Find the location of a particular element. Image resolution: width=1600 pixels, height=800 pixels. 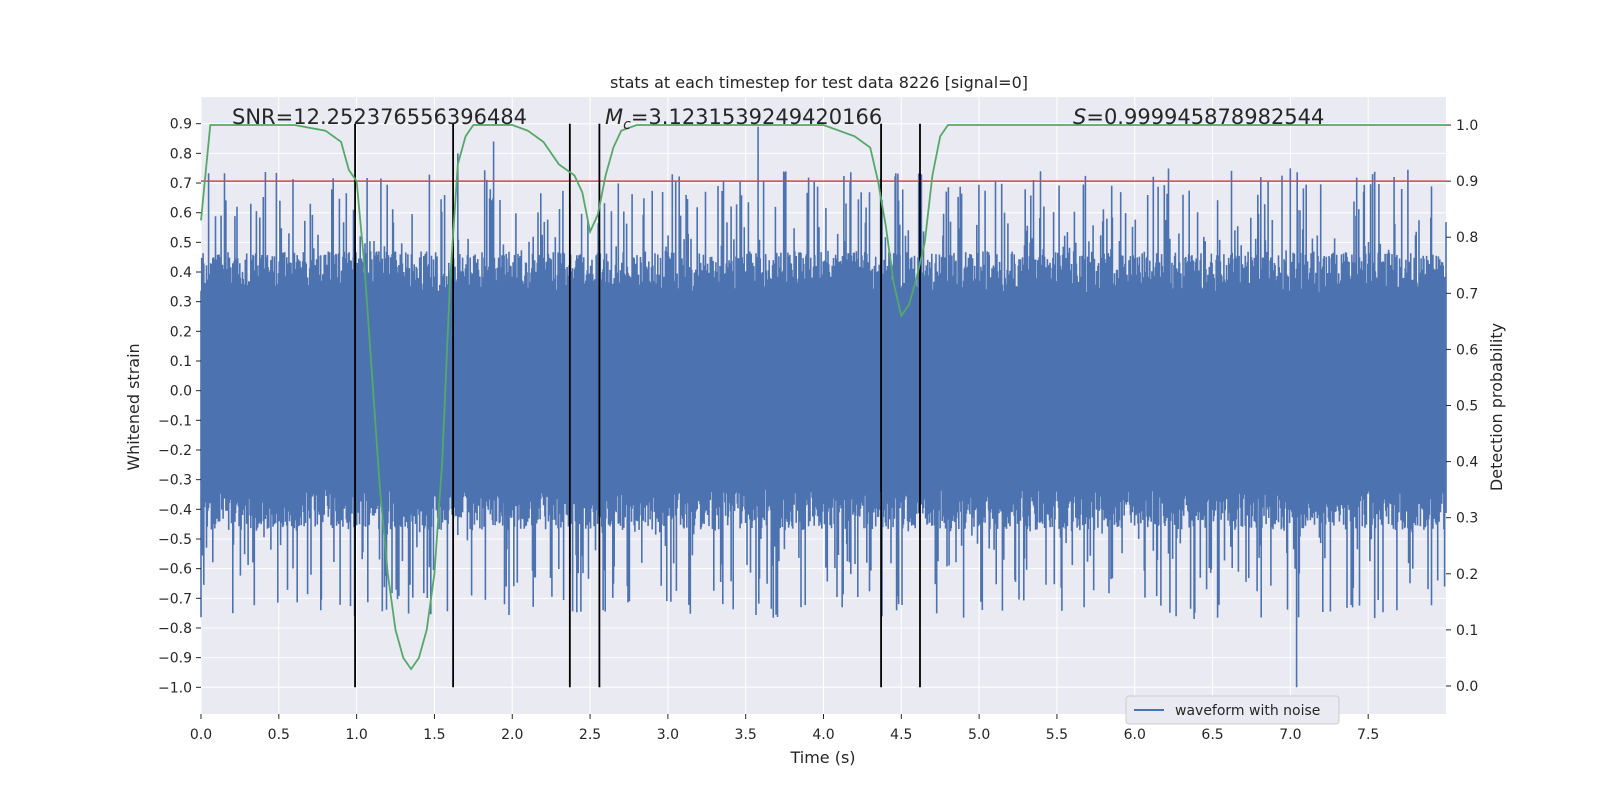

y-left-tick-label: 0.6 is located at coordinates (181, 214).